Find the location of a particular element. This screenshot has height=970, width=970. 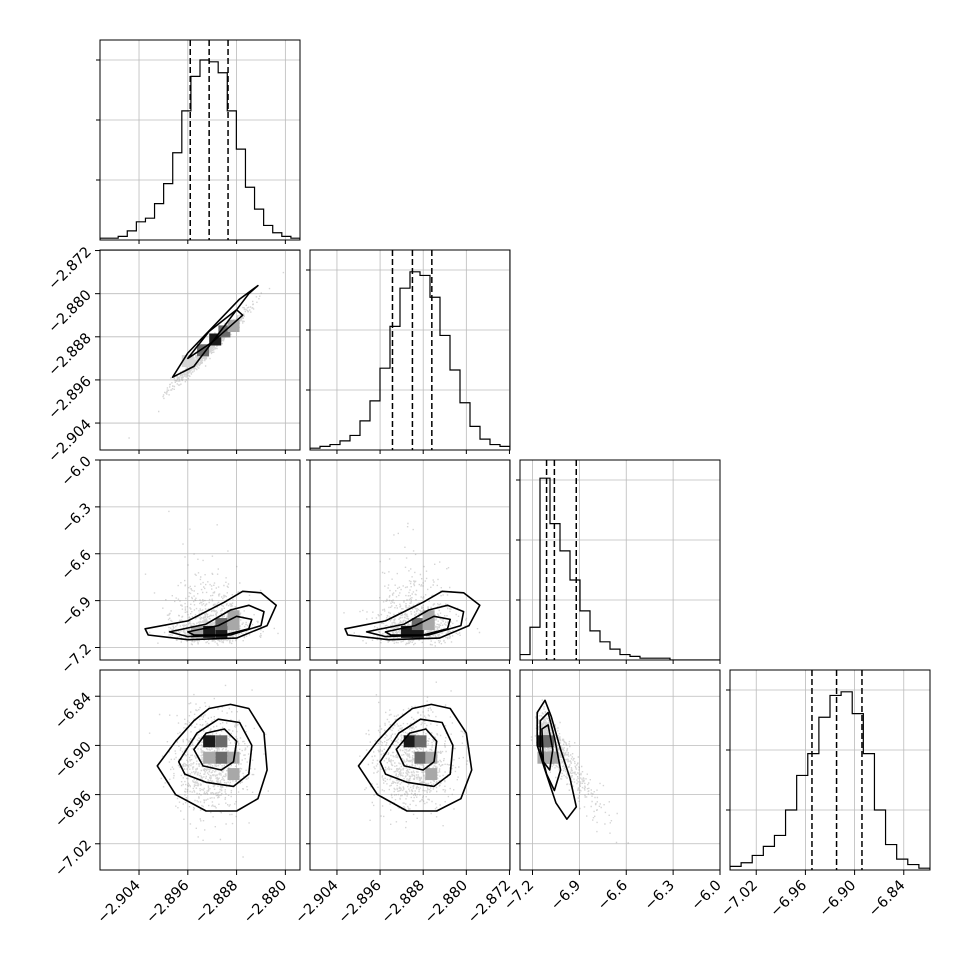

y-tick-label: −7.02 is located at coordinates (73, 858).